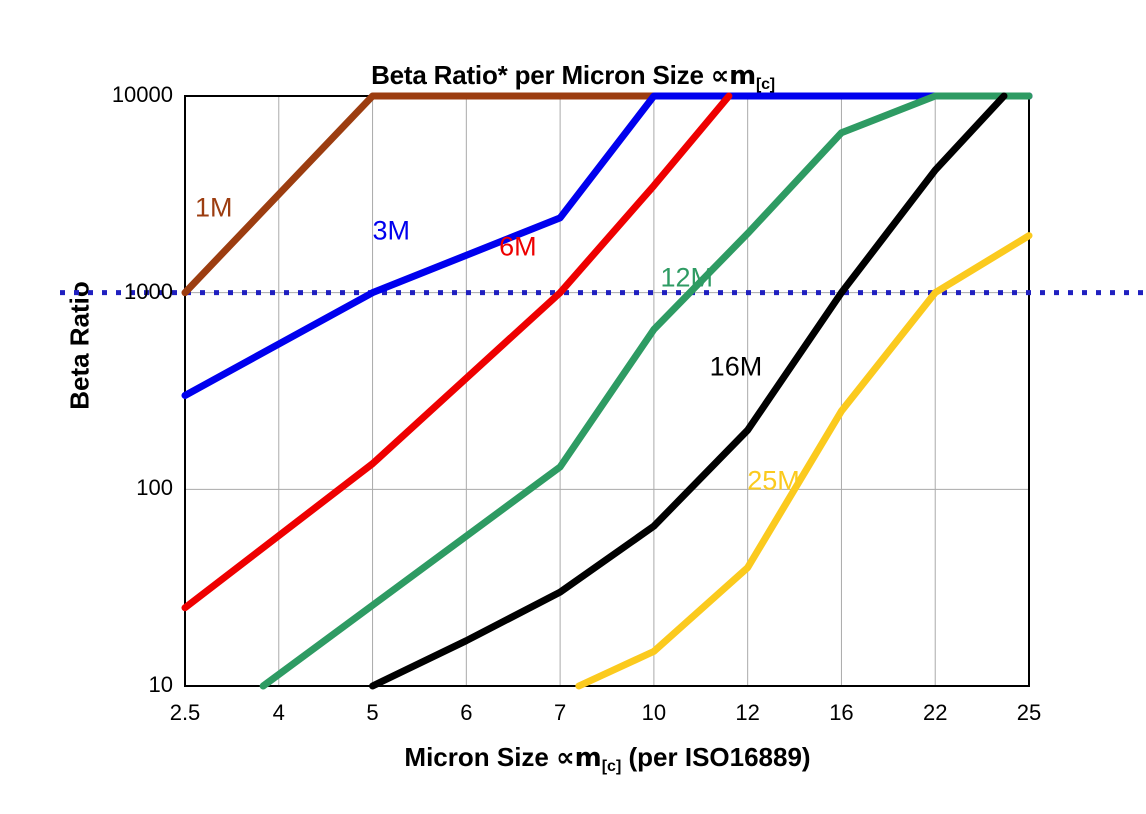  What do you see at coordinates (579, 758) in the screenshot?
I see `x-axis-title-symbol: ∝m` at bounding box center [579, 758].